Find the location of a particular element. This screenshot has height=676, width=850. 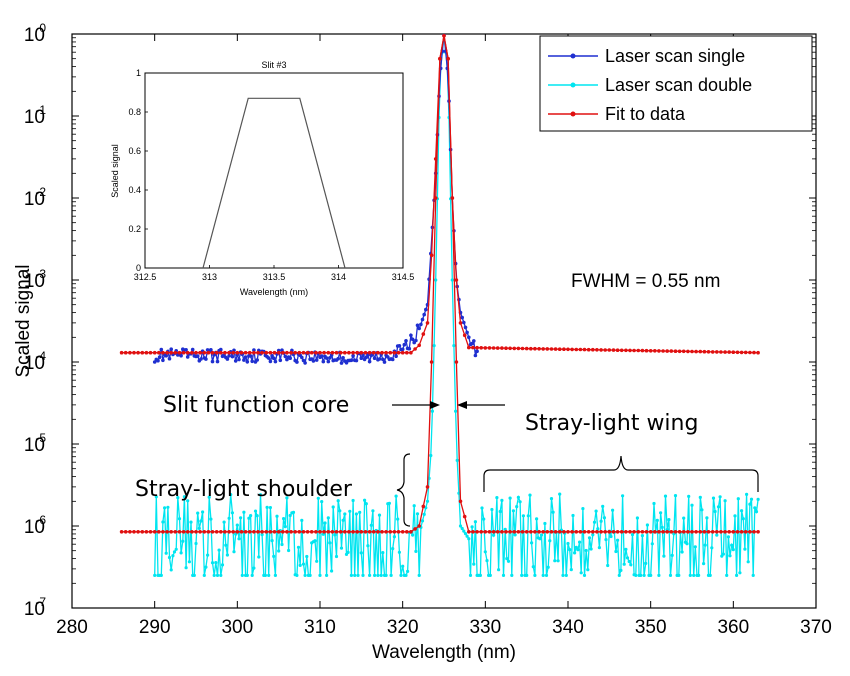

y-tick-label: 10-4 is located at coordinates (35, 361).